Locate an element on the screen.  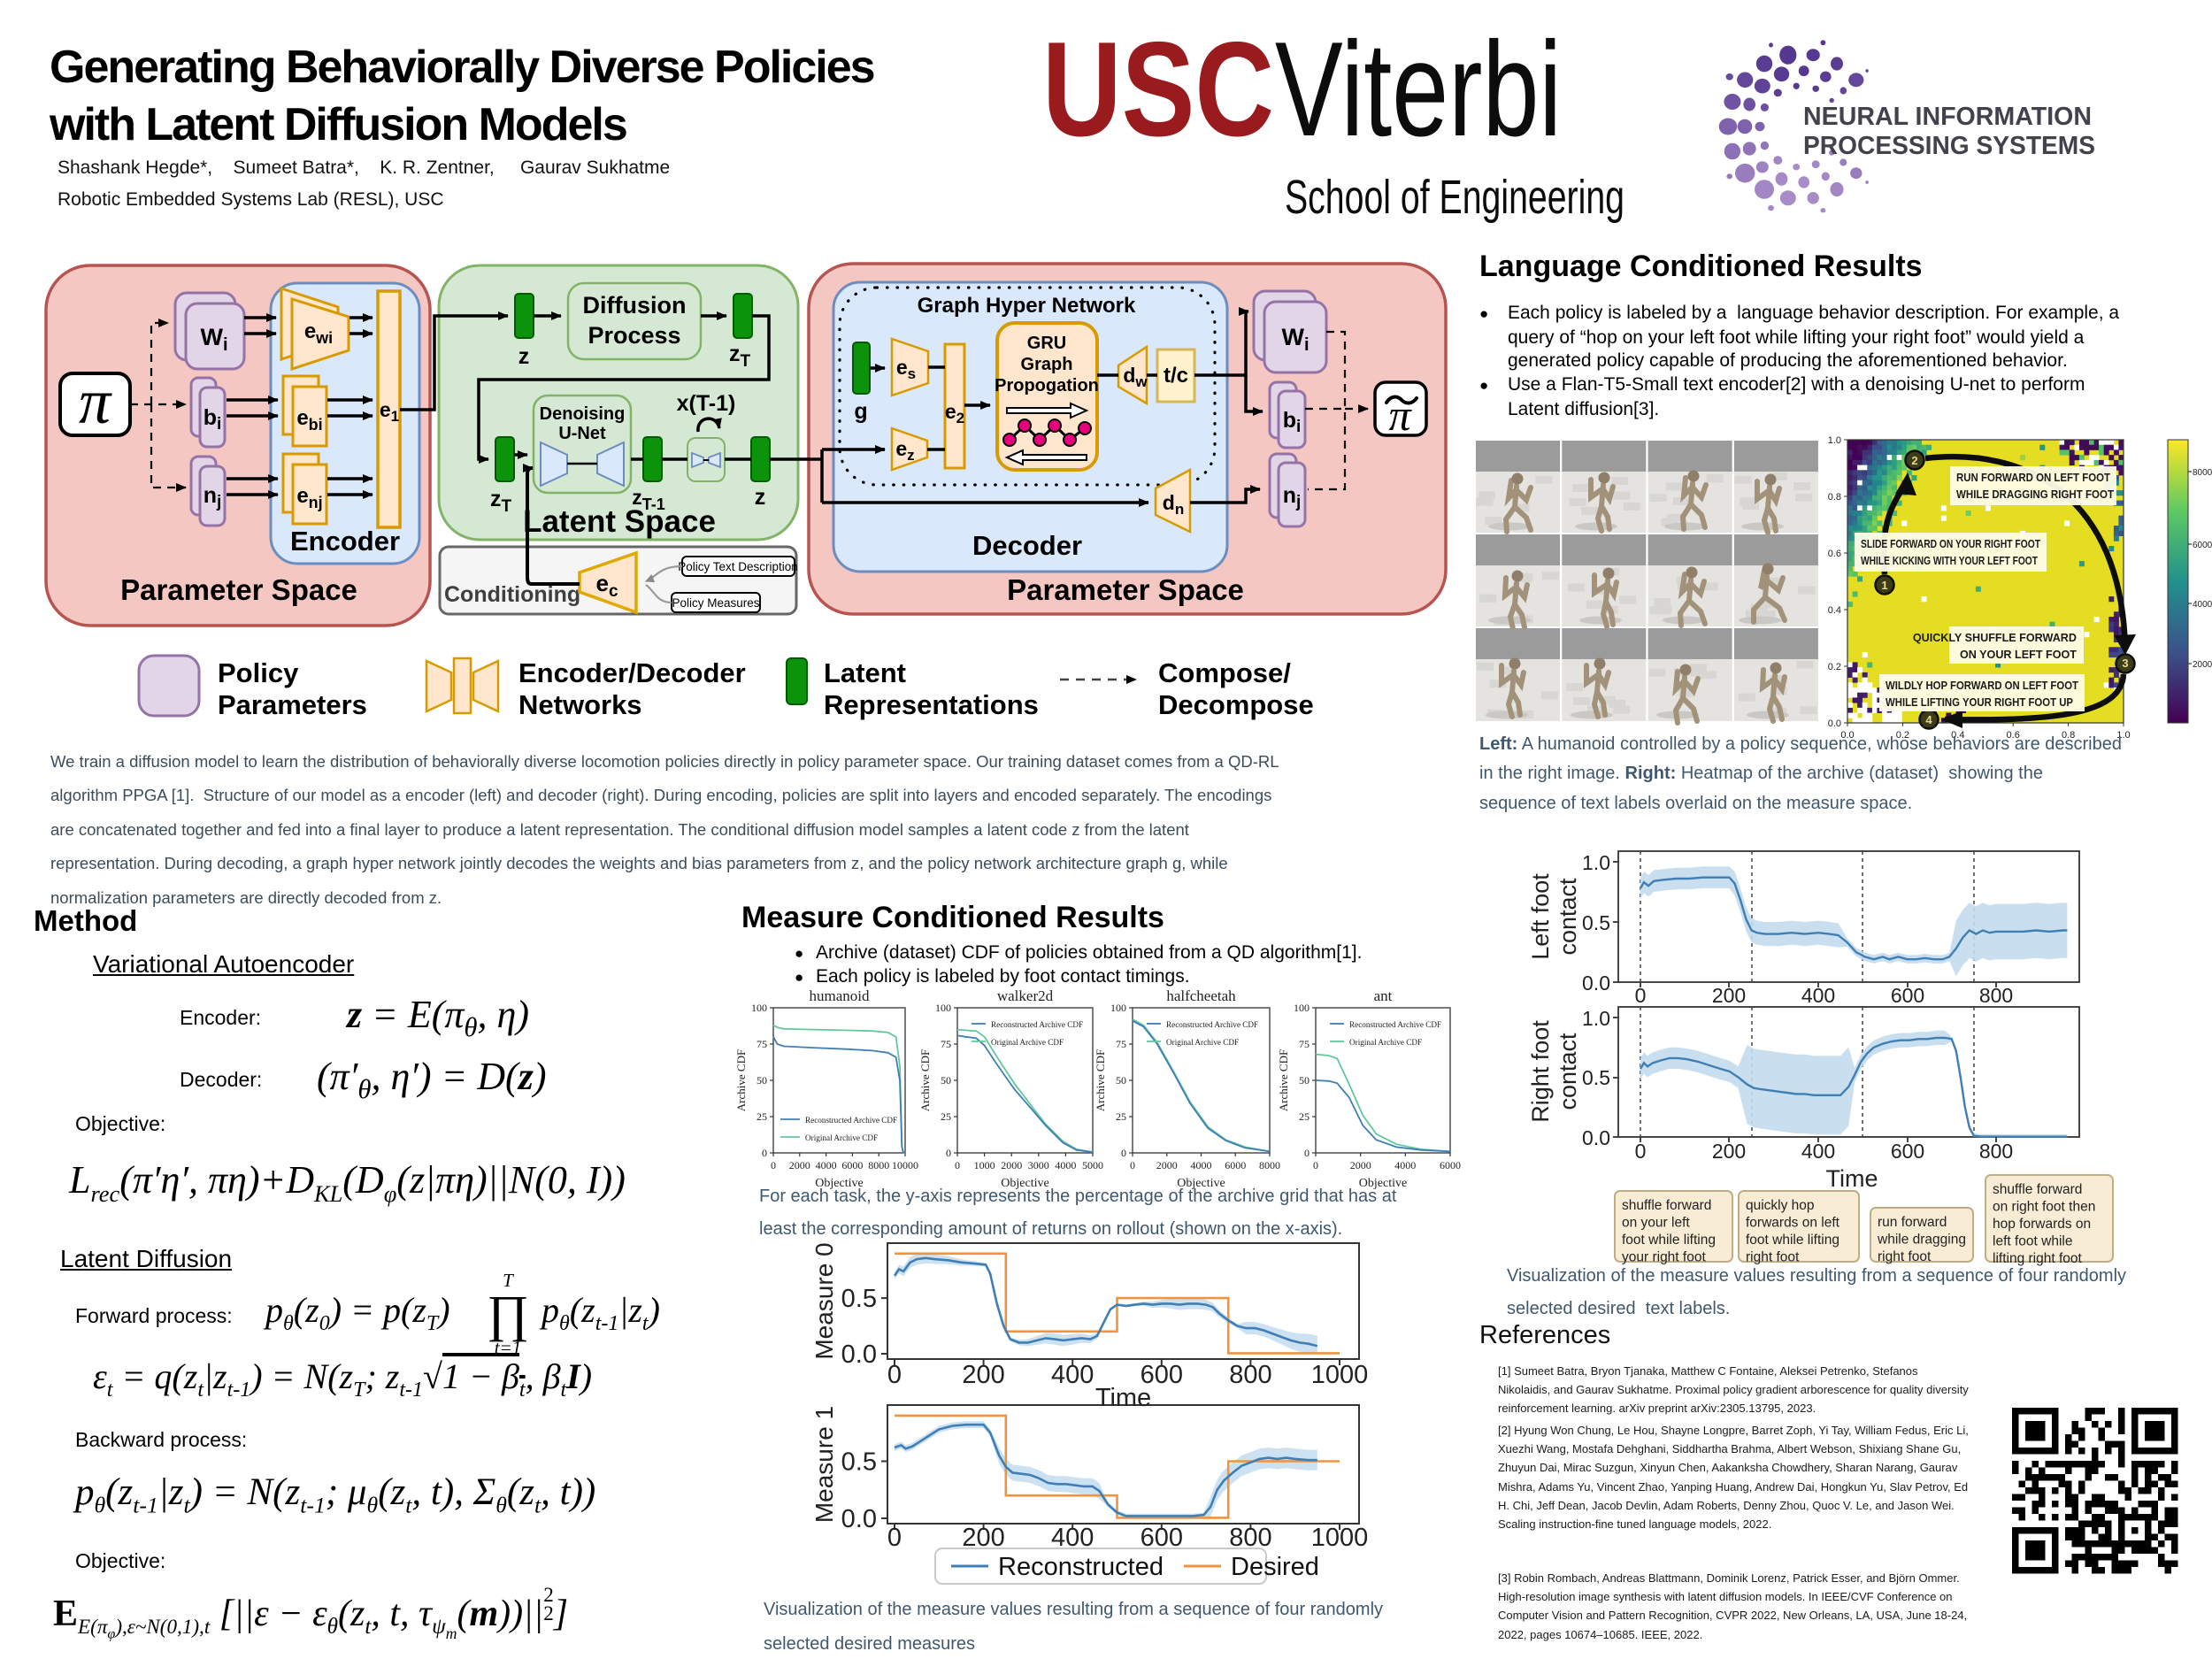
svg-text: Latent is located at coordinates (865, 672).